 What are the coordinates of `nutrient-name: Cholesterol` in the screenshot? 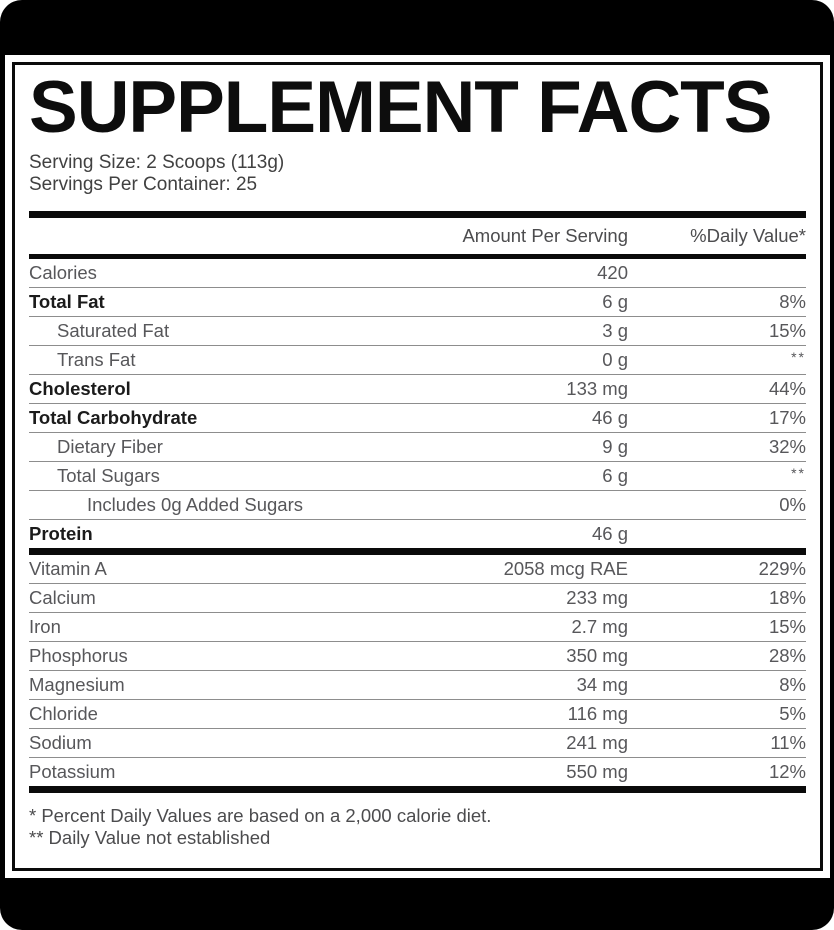 It's located at (80, 388).